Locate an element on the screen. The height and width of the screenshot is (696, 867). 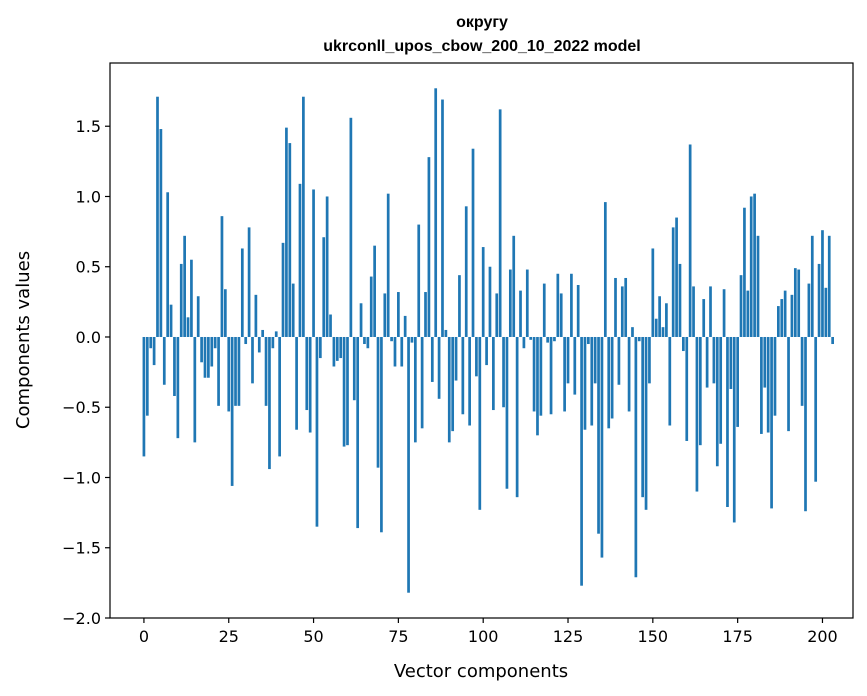
x-tick-label: 0 is located at coordinates (144, 636).